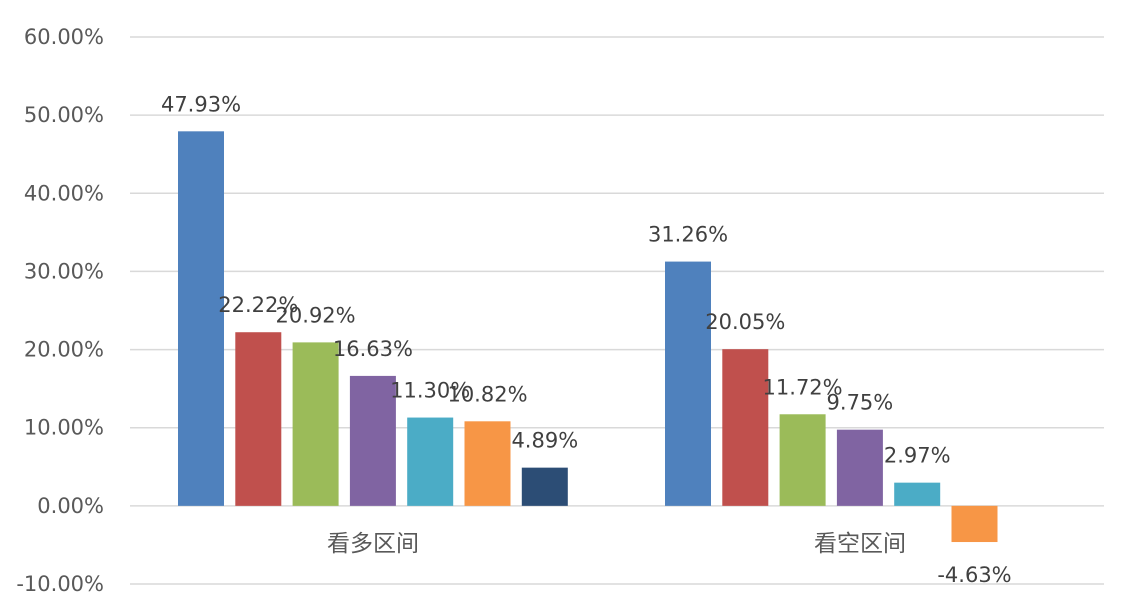  Describe the element at coordinates (860, 544) in the screenshot. I see `category-label: 看空区间` at that location.